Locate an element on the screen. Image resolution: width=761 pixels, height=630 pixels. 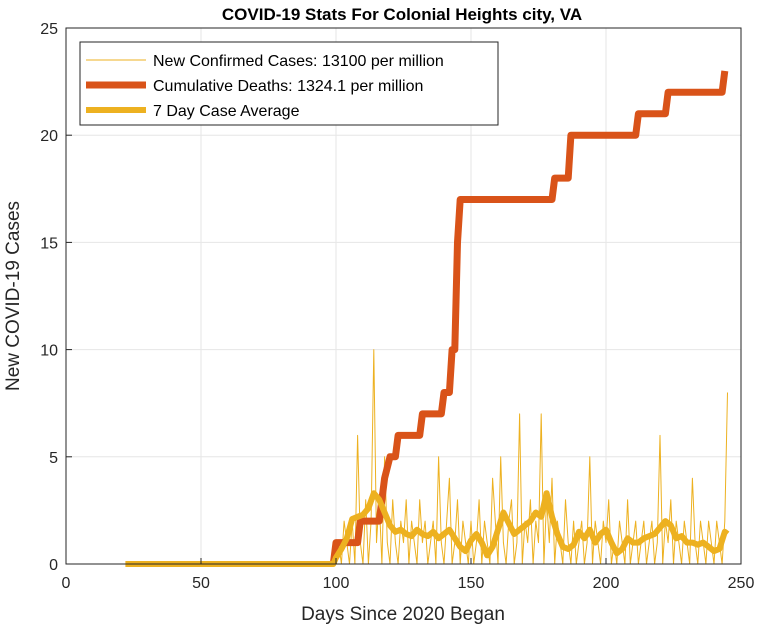
legend-label-deaths: Cumulative Deaths: 1324.1 per million is located at coordinates (288, 86).